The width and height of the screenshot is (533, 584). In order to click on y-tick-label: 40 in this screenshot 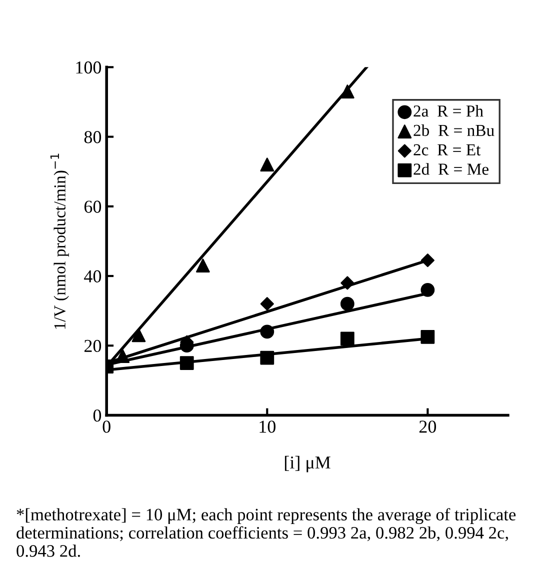, I will do `click(93, 276)`.